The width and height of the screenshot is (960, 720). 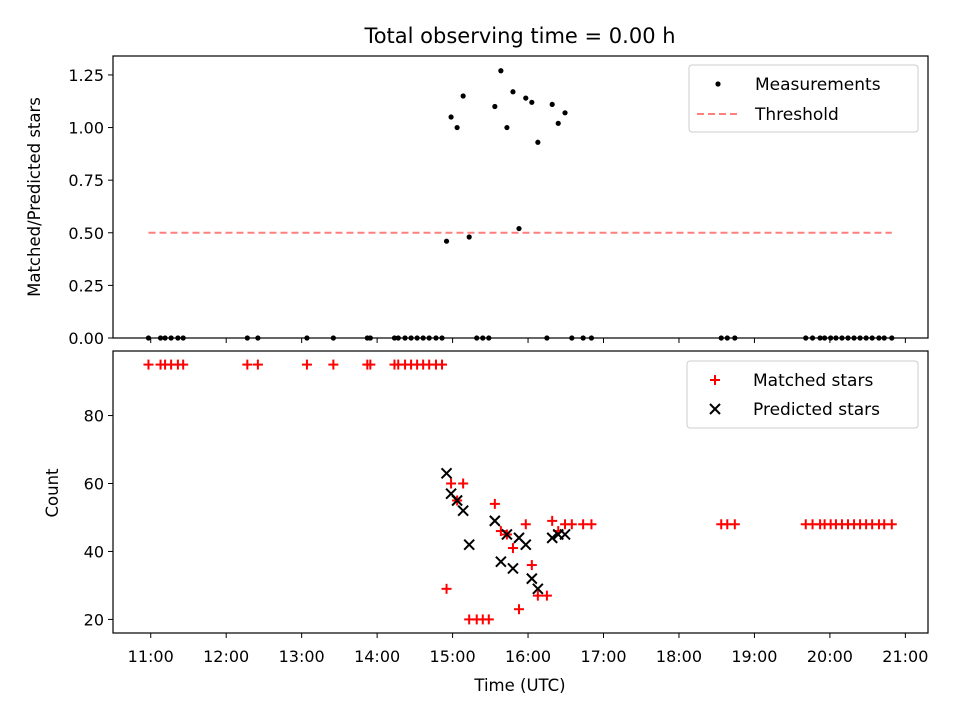 I want to click on bottom-x-tick-label: 15:00, so click(x=453, y=656).